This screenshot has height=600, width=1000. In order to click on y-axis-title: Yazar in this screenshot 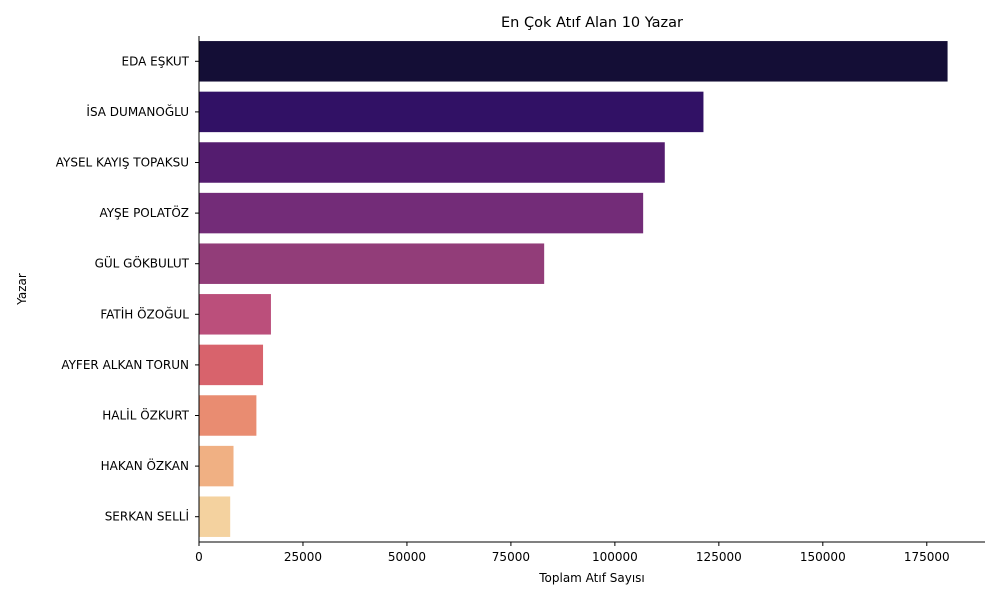, I will do `click(22, 289)`.